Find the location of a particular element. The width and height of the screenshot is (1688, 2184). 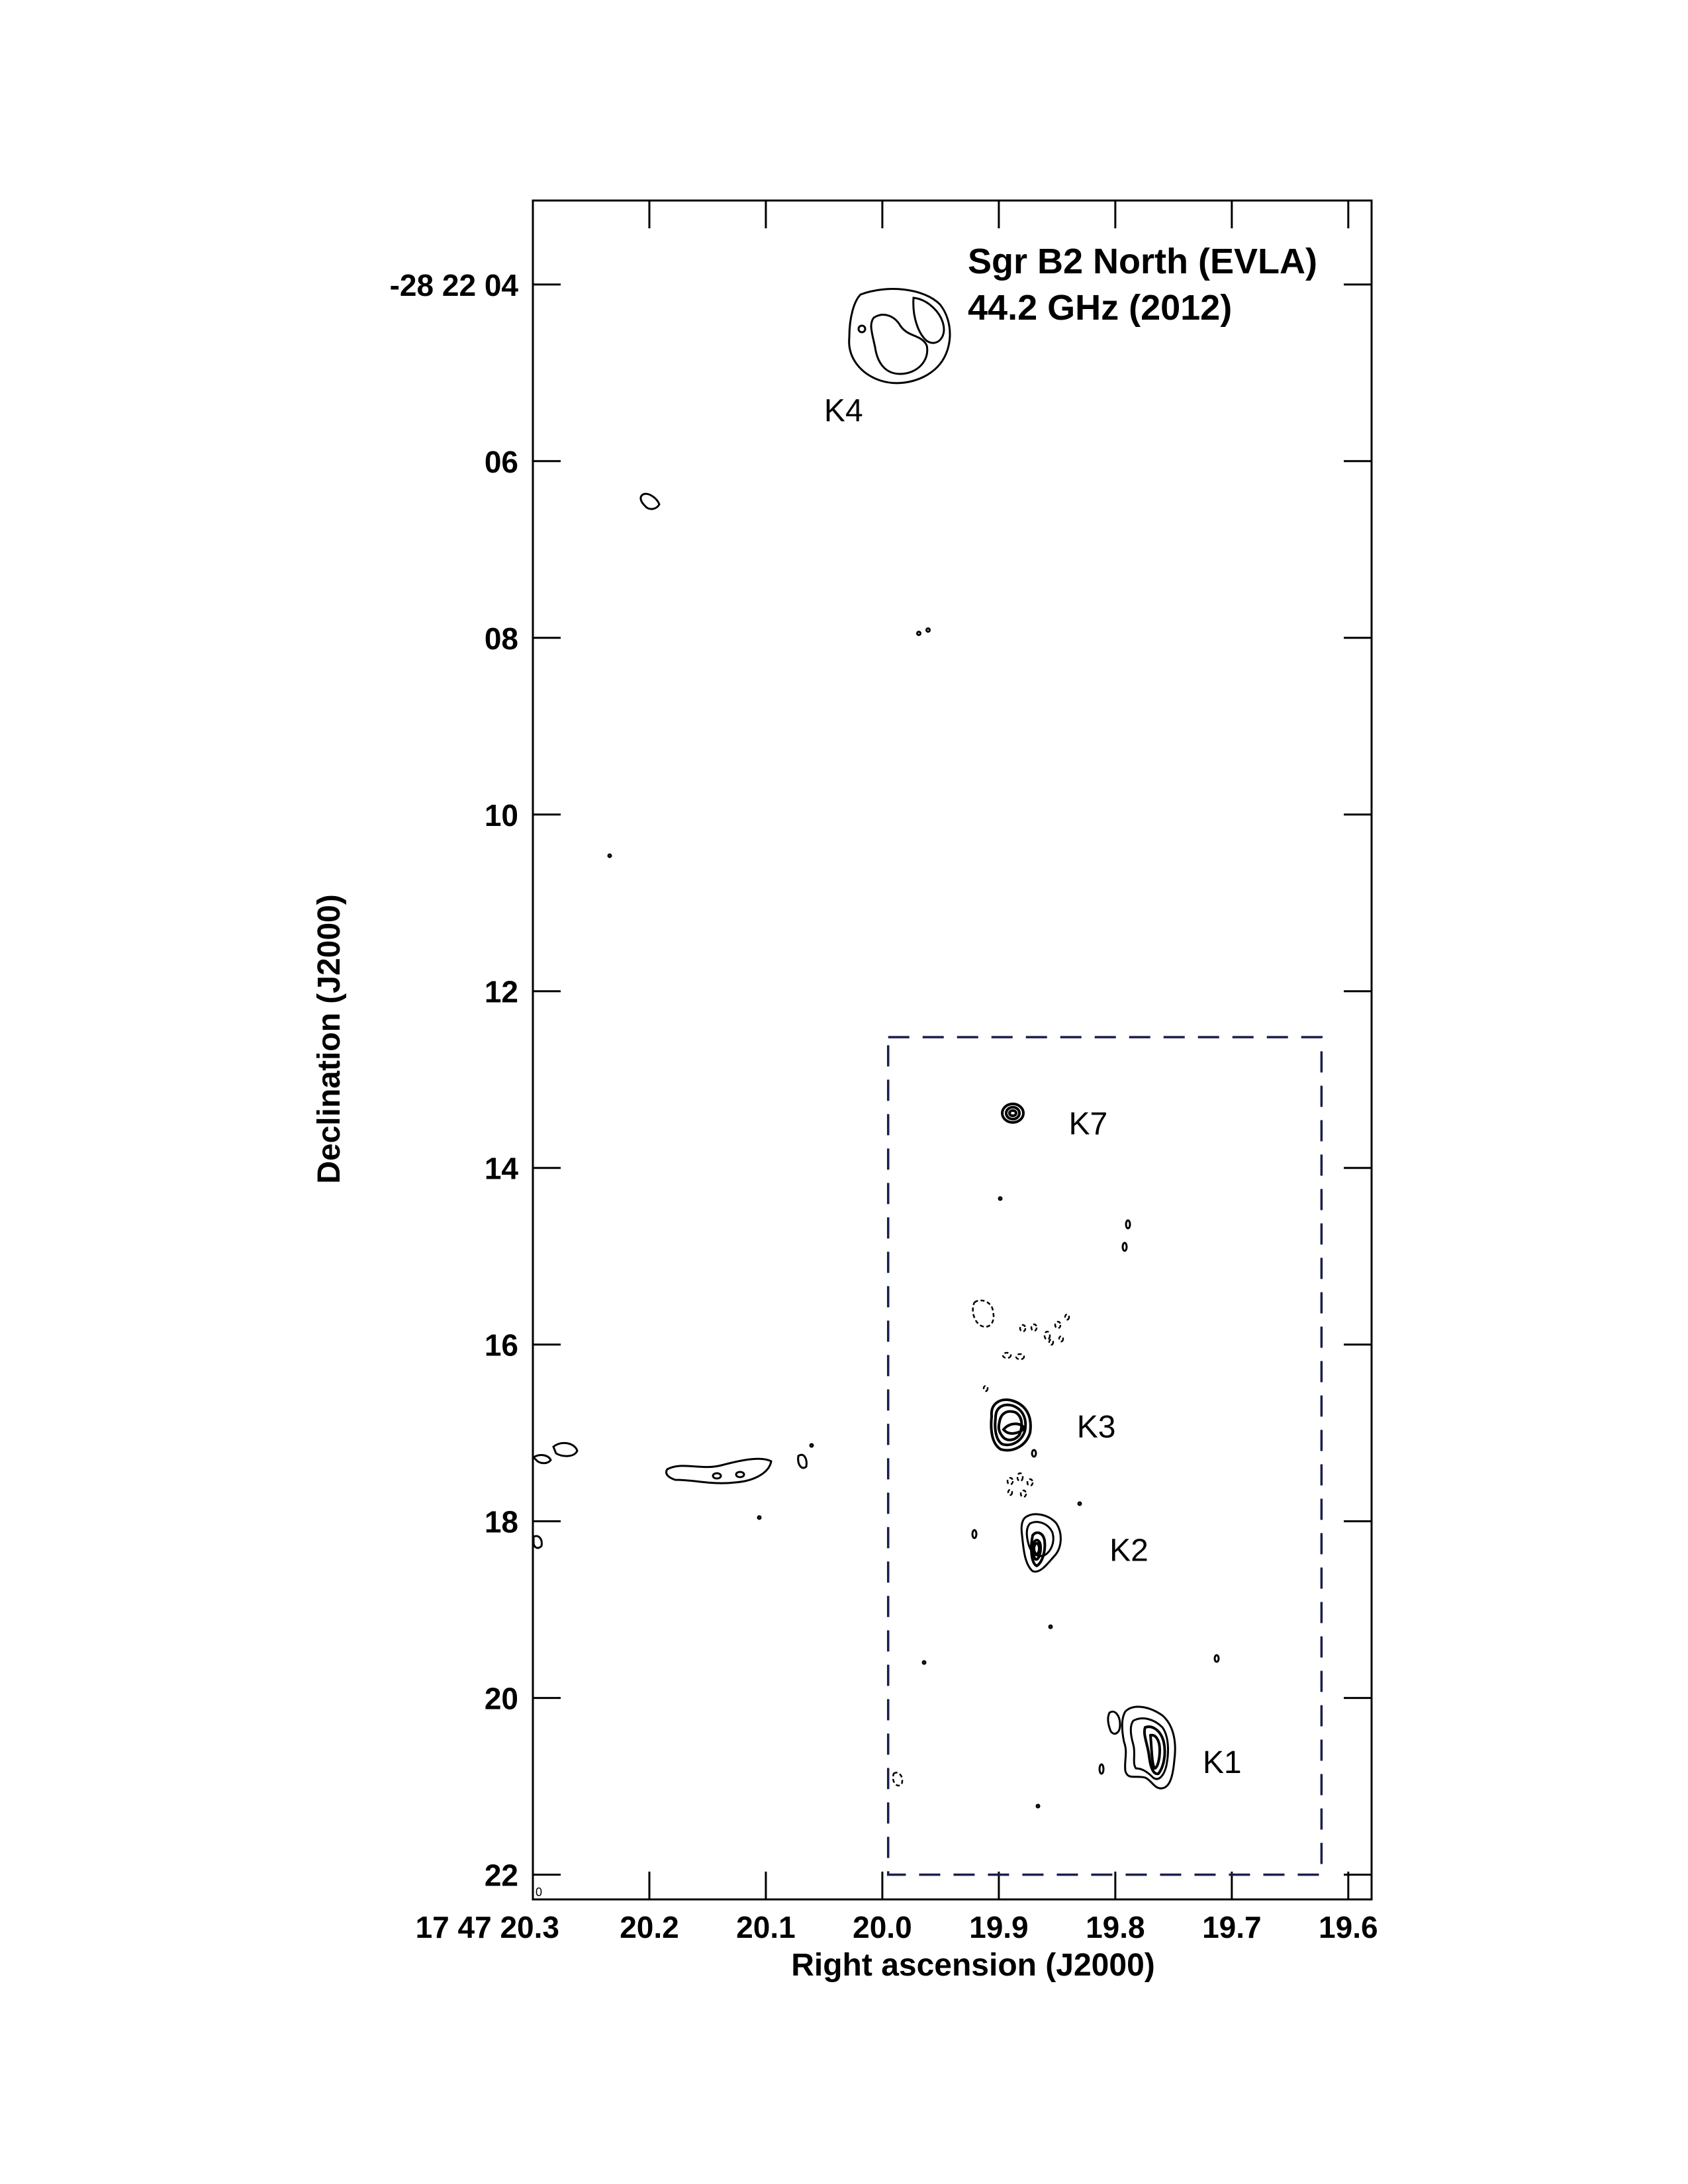

y-tick-label: 08 is located at coordinates (501, 638).